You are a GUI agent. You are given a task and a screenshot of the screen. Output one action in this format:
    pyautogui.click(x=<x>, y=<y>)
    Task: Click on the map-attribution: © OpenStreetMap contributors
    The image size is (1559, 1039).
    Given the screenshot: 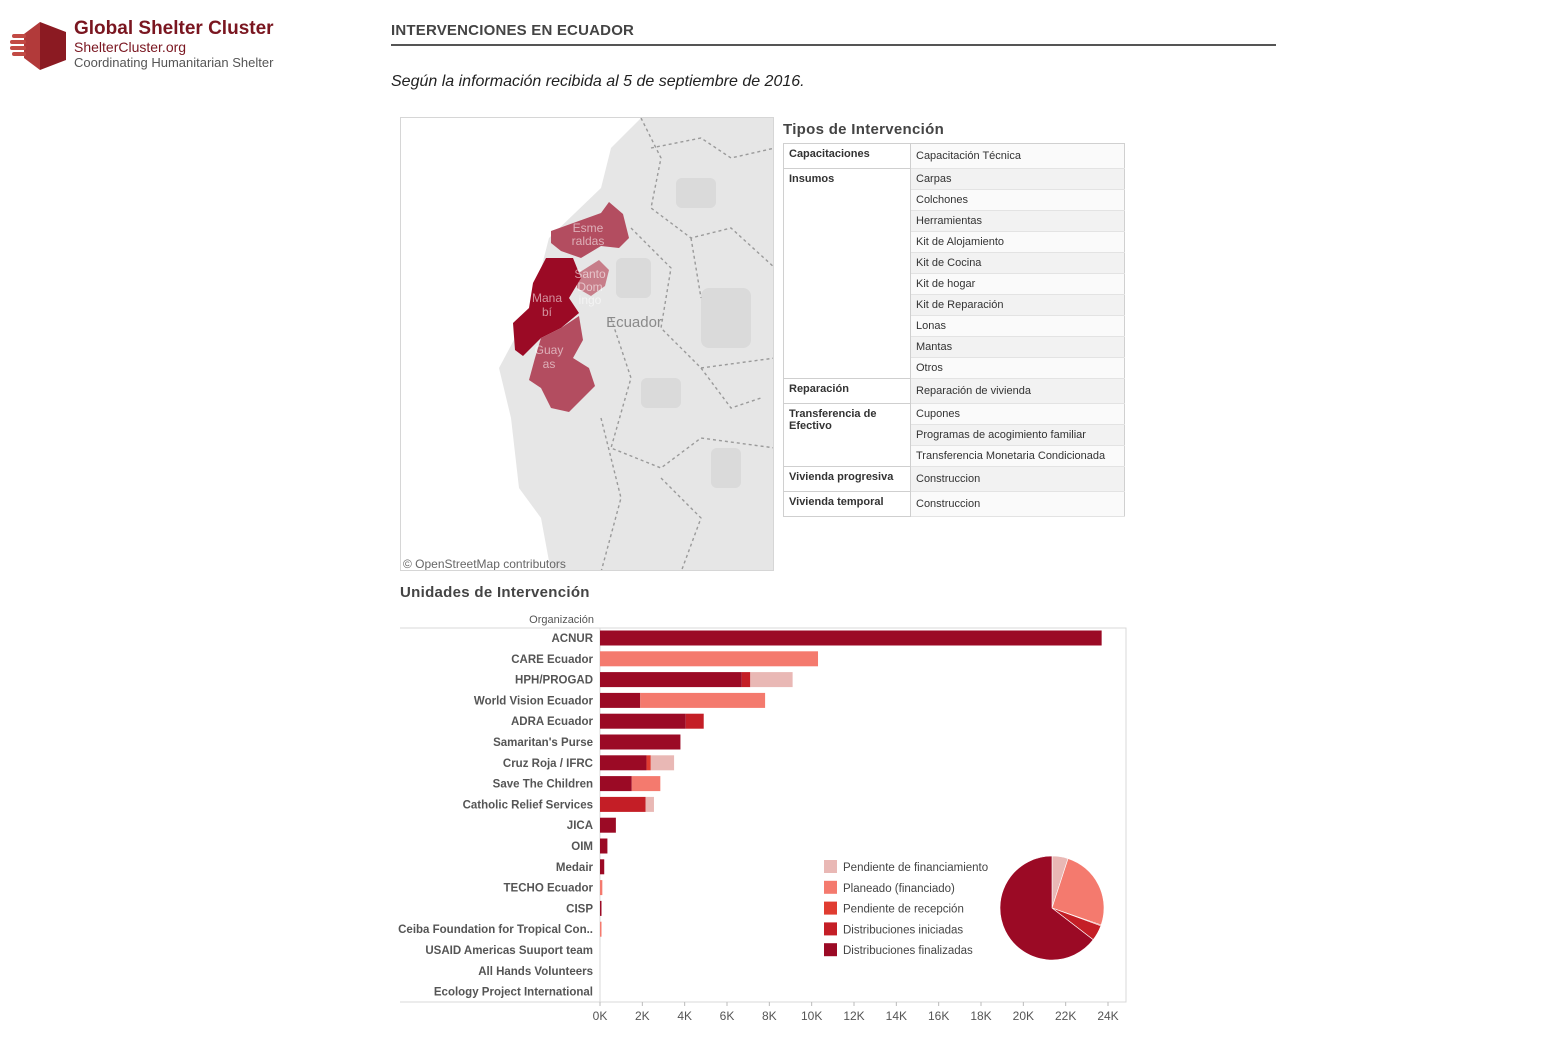 What is the action you would take?
    pyautogui.click(x=484, y=564)
    